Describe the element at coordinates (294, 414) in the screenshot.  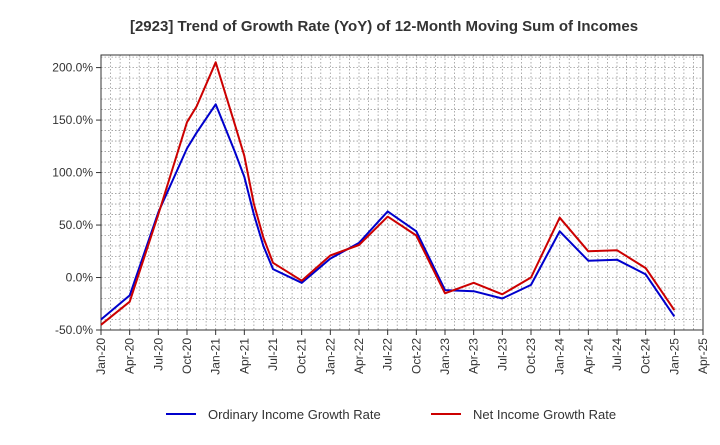
I see `legend-label: Ordinary Income Growth Rate` at that location.